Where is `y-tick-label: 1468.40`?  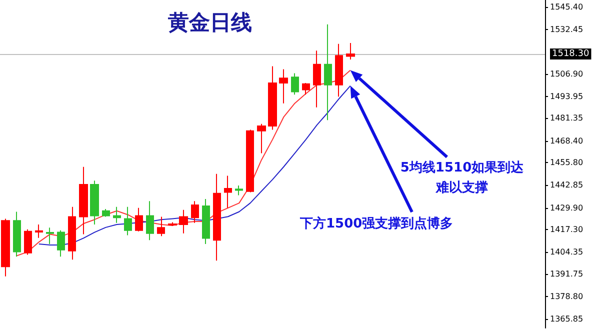
y-tick-label: 1468.40 is located at coordinates (567, 141).